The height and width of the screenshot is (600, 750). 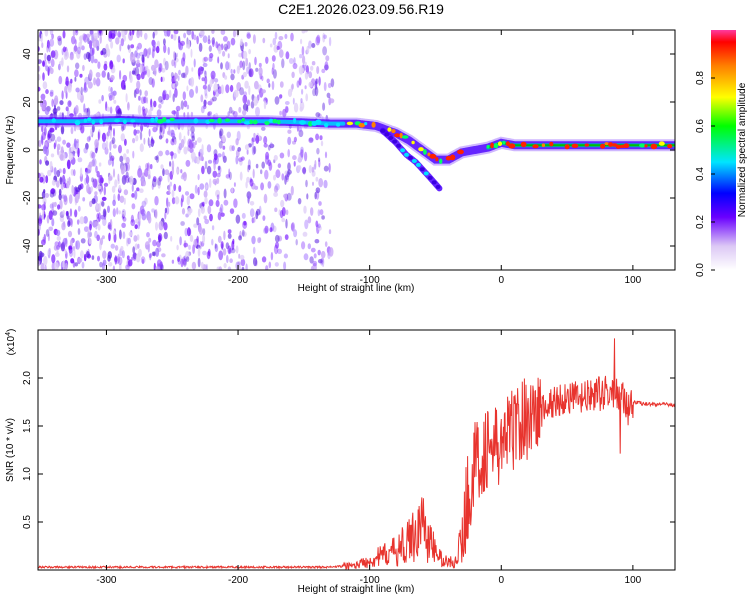 What do you see at coordinates (399, 145) in the screenshot?
I see `branch-peak` at bounding box center [399, 145].